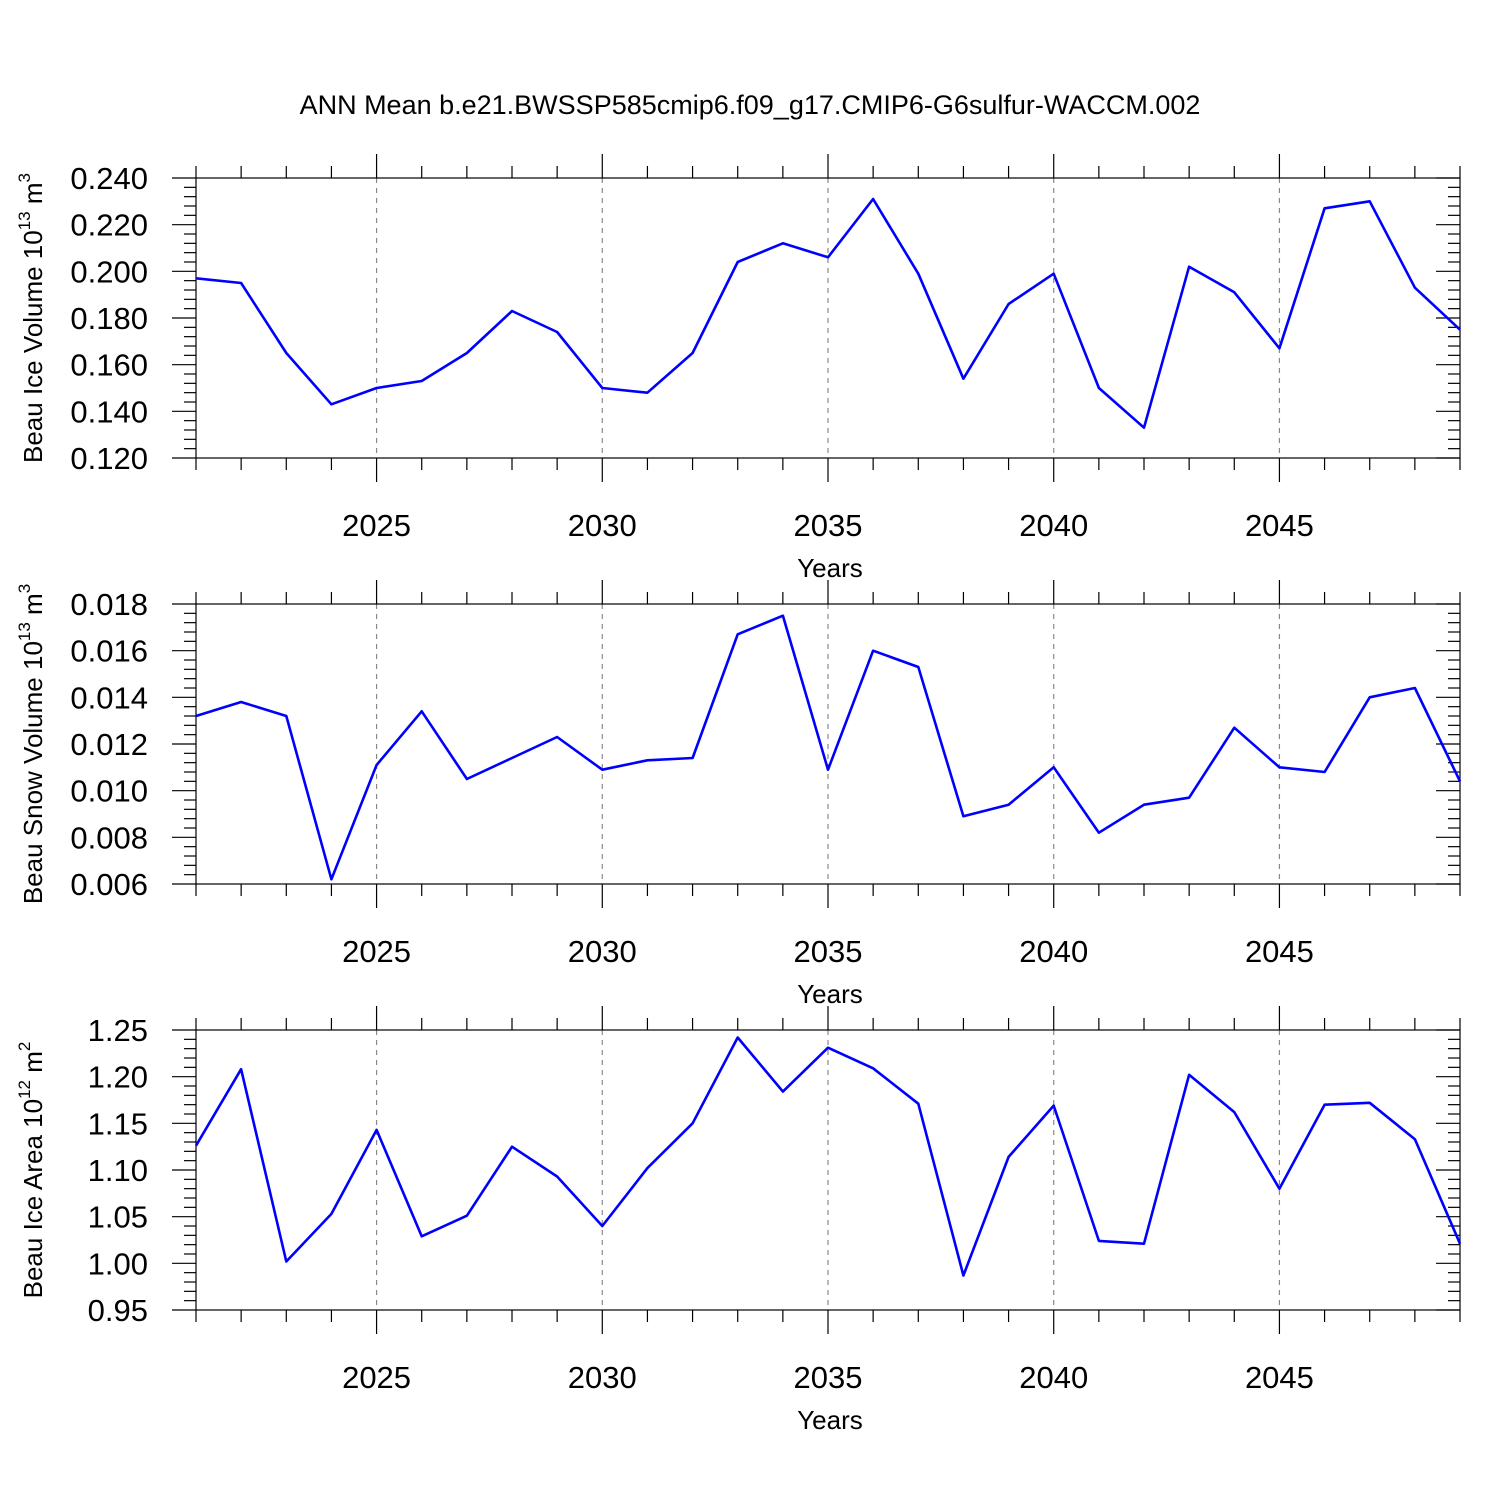  Describe the element at coordinates (109, 884) in the screenshot. I see `y-tick-label: 0.006` at that location.